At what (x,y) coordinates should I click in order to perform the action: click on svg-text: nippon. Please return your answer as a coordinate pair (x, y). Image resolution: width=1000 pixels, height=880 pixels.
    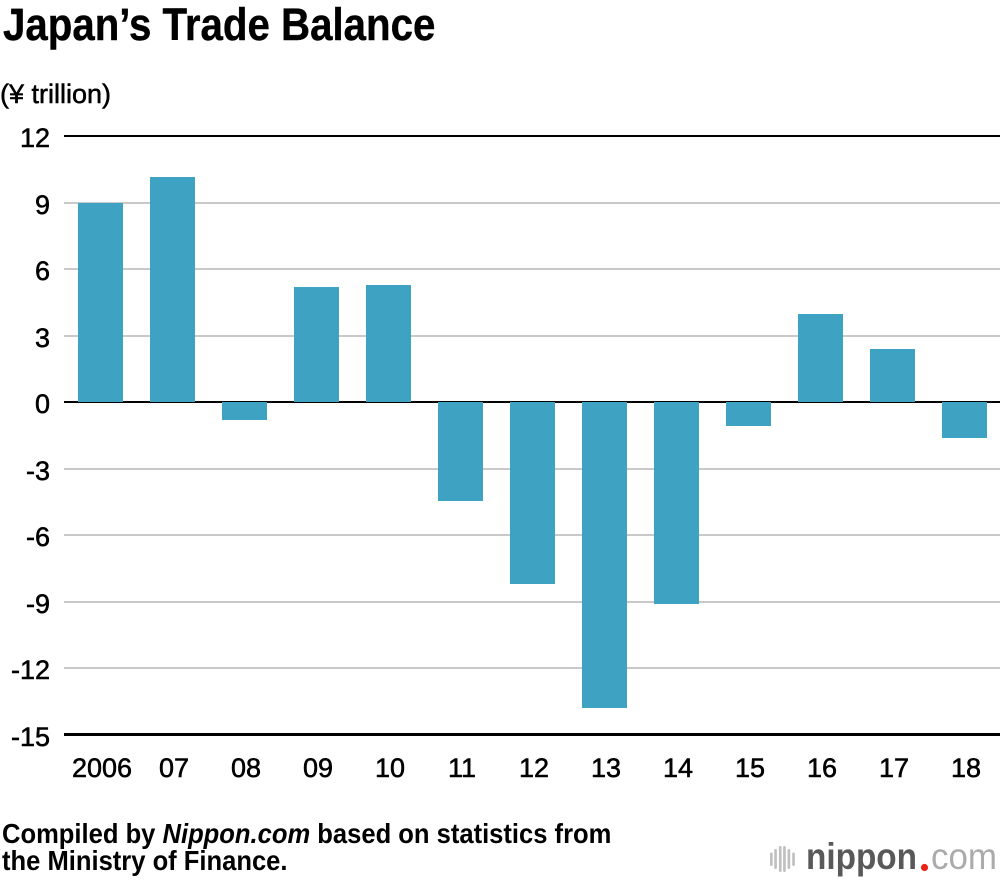
    Looking at the image, I should click on (861, 856).